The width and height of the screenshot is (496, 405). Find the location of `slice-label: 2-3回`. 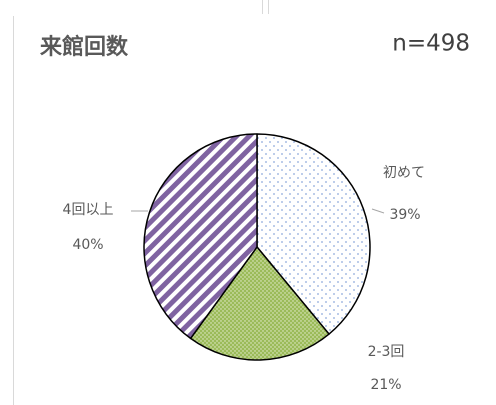

slice-label: 2-3回 is located at coordinates (386, 352).